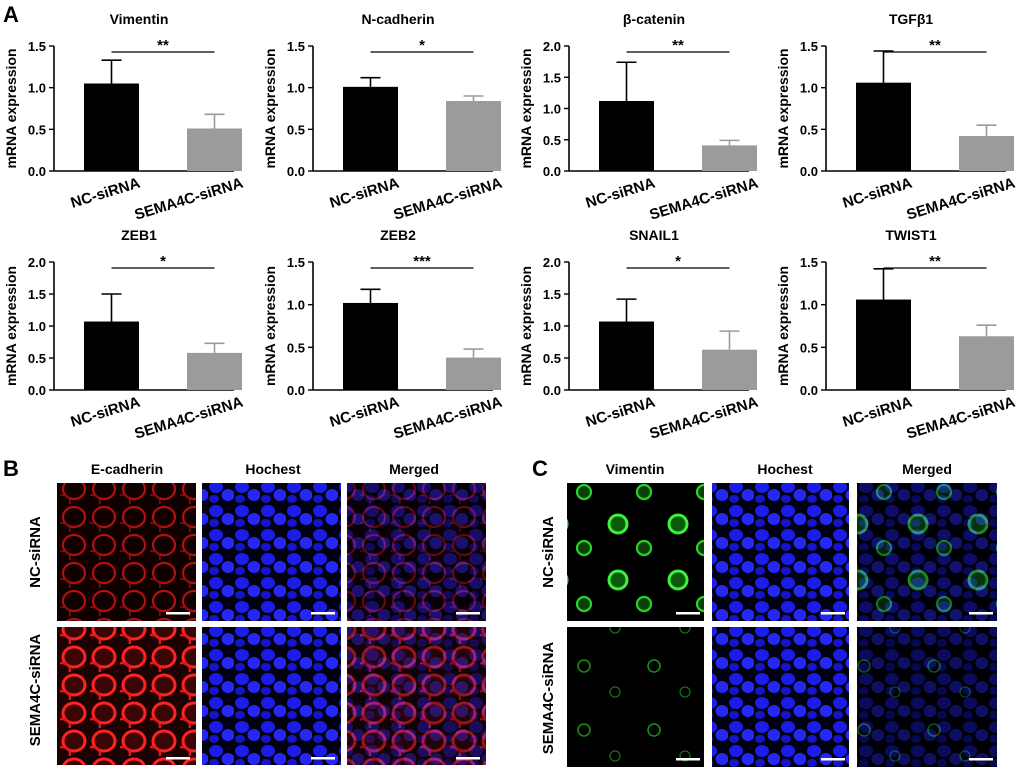  What do you see at coordinates (139, 19) in the screenshot?
I see `chart-title: Vimentin` at bounding box center [139, 19].